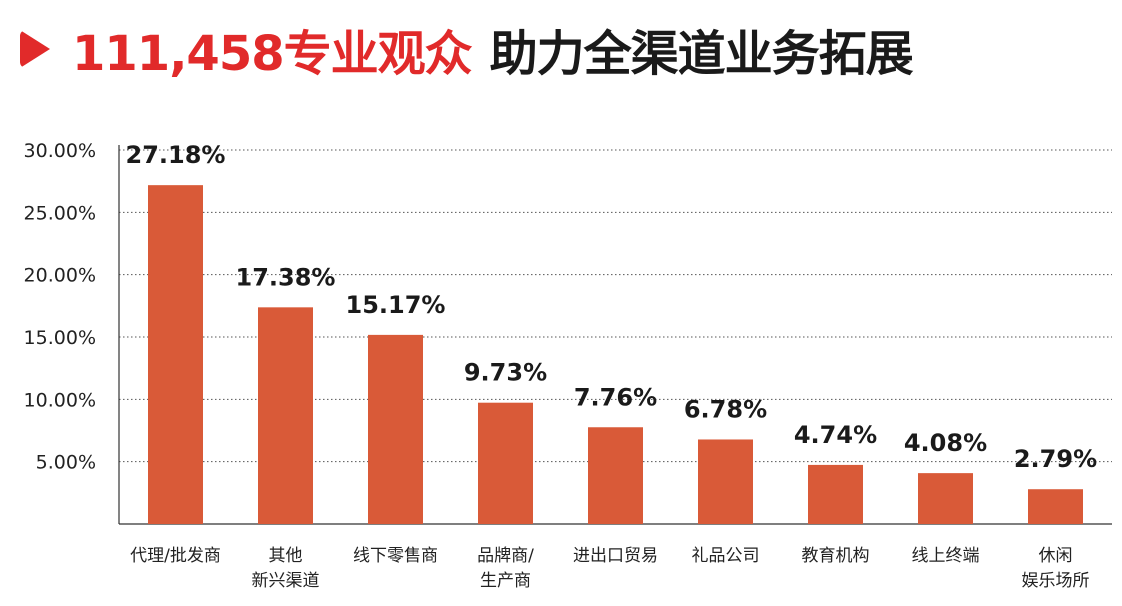 The width and height of the screenshot is (1122, 606). Describe the element at coordinates (175, 556) in the screenshot. I see `category-label-0: 代理/批发商` at that location.